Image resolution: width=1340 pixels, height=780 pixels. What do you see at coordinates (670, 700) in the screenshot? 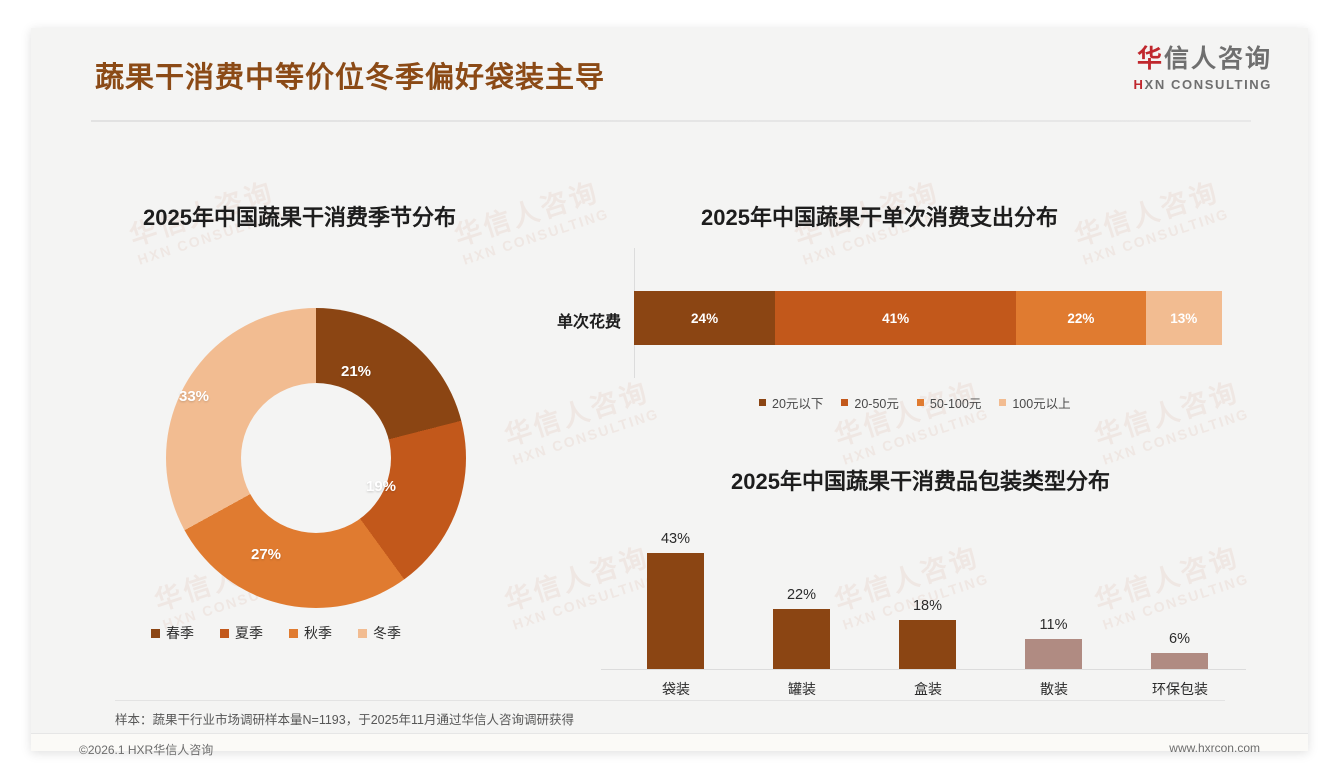
I see `note-divider` at bounding box center [670, 700].